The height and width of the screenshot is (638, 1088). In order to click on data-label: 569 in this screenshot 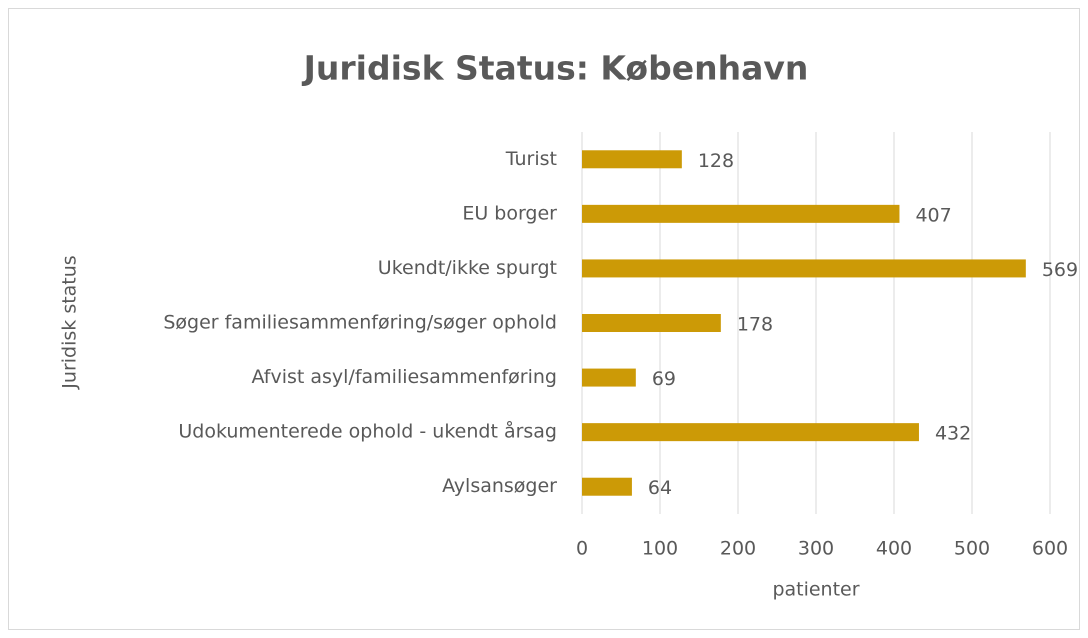, I will do `click(1060, 270)`.